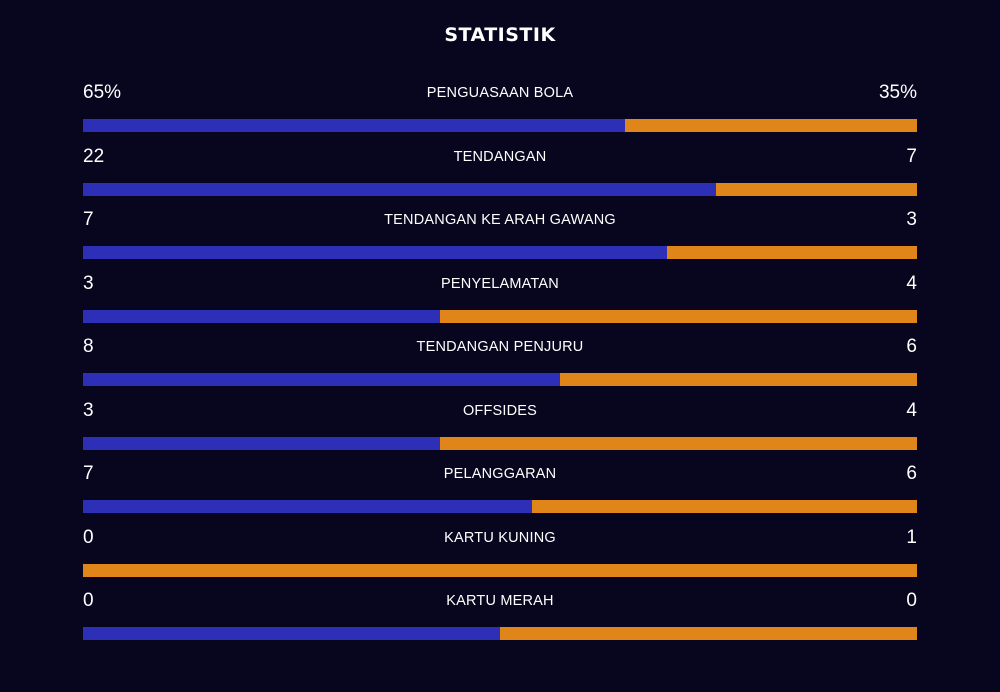  What do you see at coordinates (911, 600) in the screenshot?
I see `away-value: 0` at bounding box center [911, 600].